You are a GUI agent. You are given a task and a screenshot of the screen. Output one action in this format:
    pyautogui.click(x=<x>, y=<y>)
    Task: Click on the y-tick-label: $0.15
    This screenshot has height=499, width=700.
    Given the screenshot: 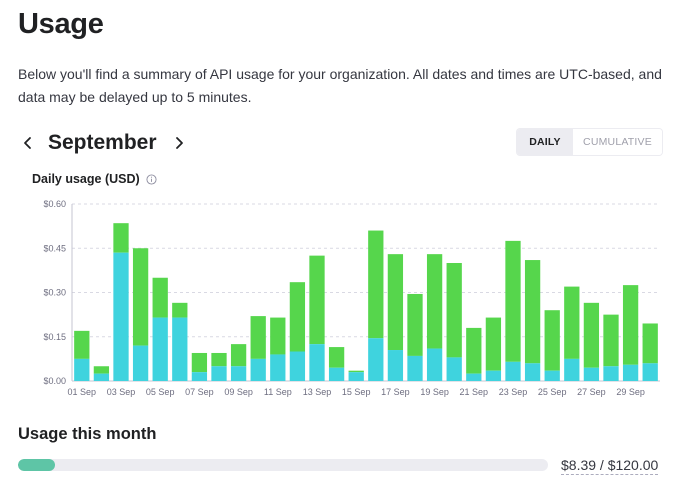 What is the action you would take?
    pyautogui.click(x=54, y=337)
    